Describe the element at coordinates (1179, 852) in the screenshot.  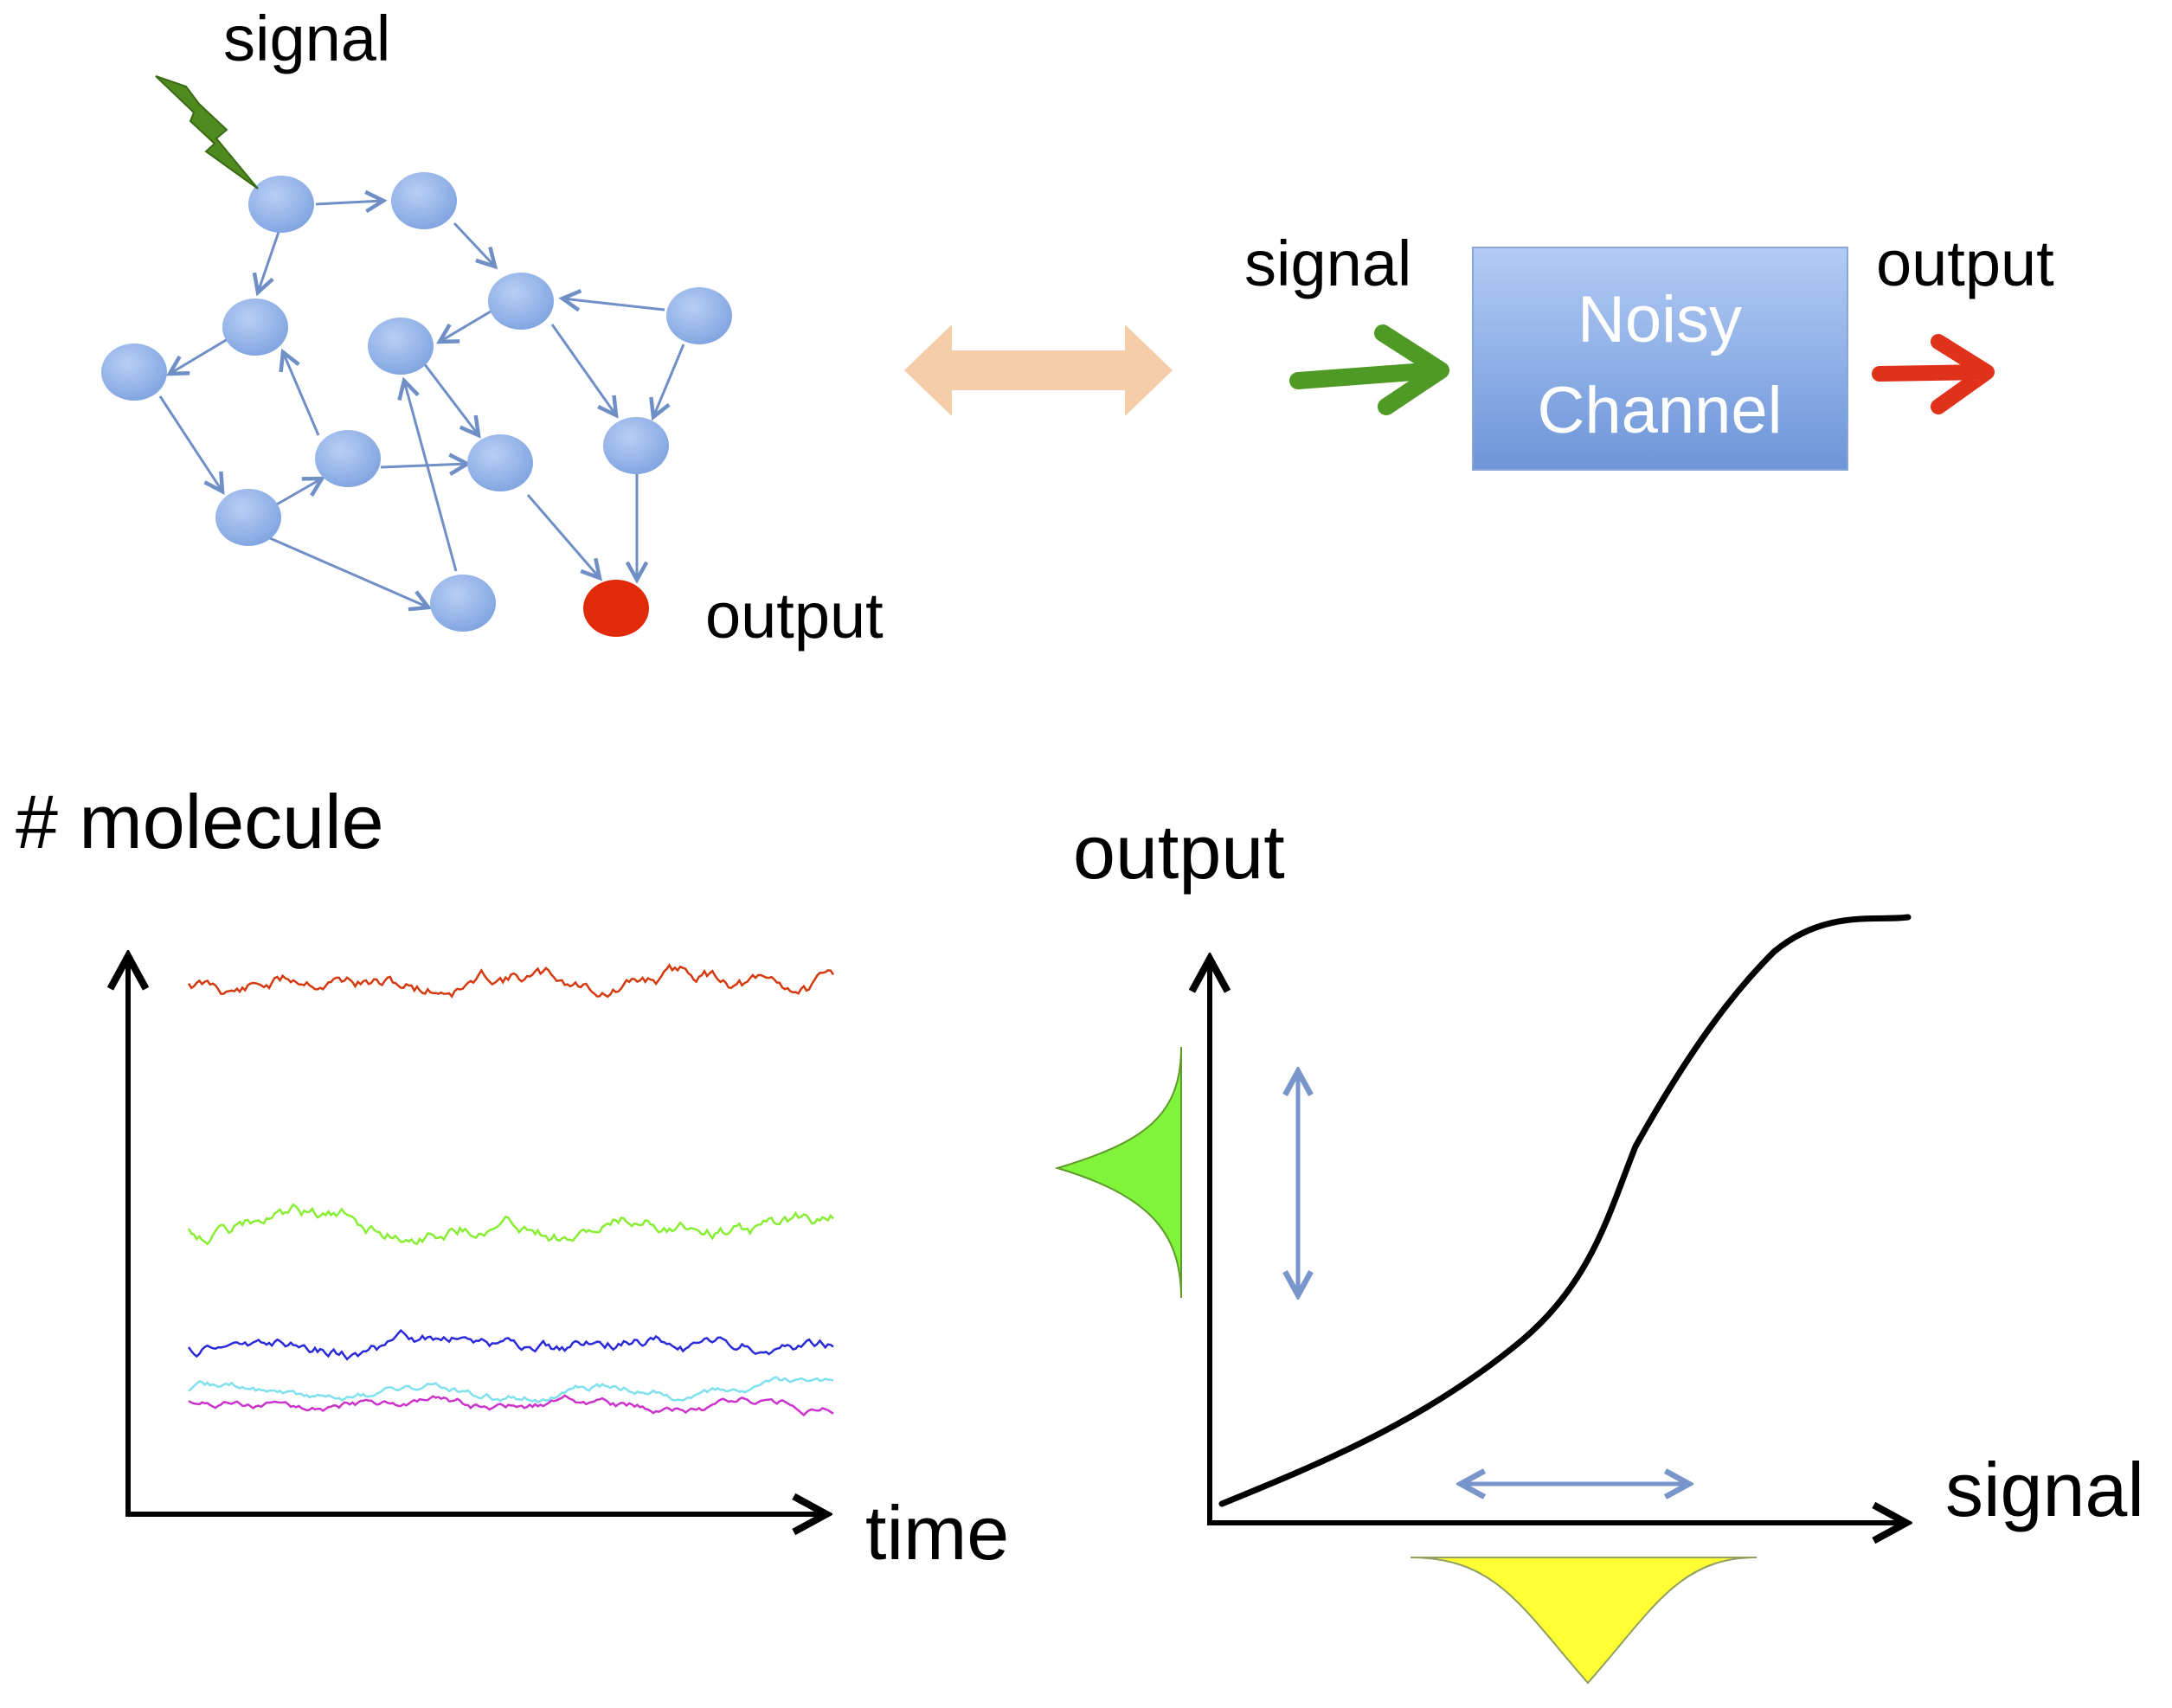
I see `response-y-label: output` at that location.